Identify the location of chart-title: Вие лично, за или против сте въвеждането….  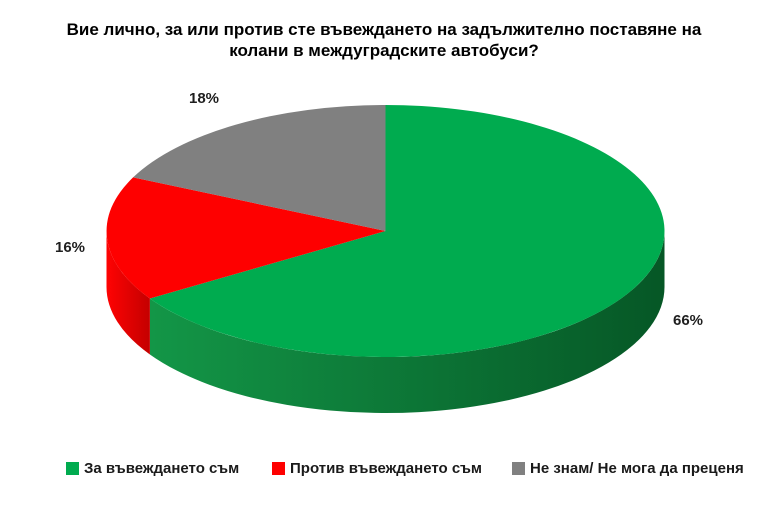
(384, 40).